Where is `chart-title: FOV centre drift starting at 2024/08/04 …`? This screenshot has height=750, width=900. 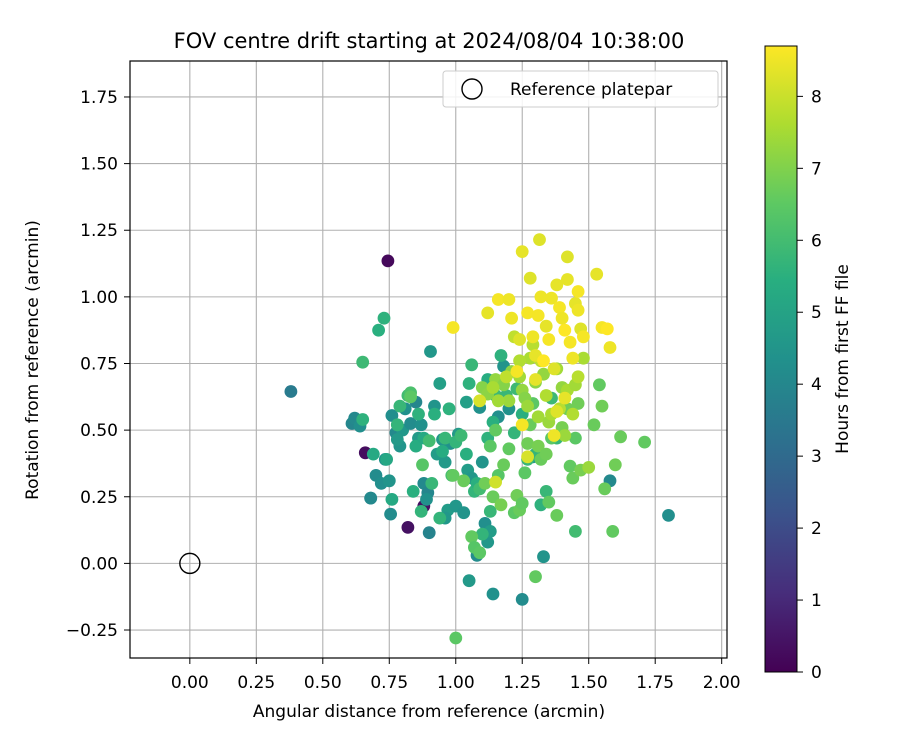 chart-title: FOV centre drift starting at 2024/08/04 … is located at coordinates (429, 41).